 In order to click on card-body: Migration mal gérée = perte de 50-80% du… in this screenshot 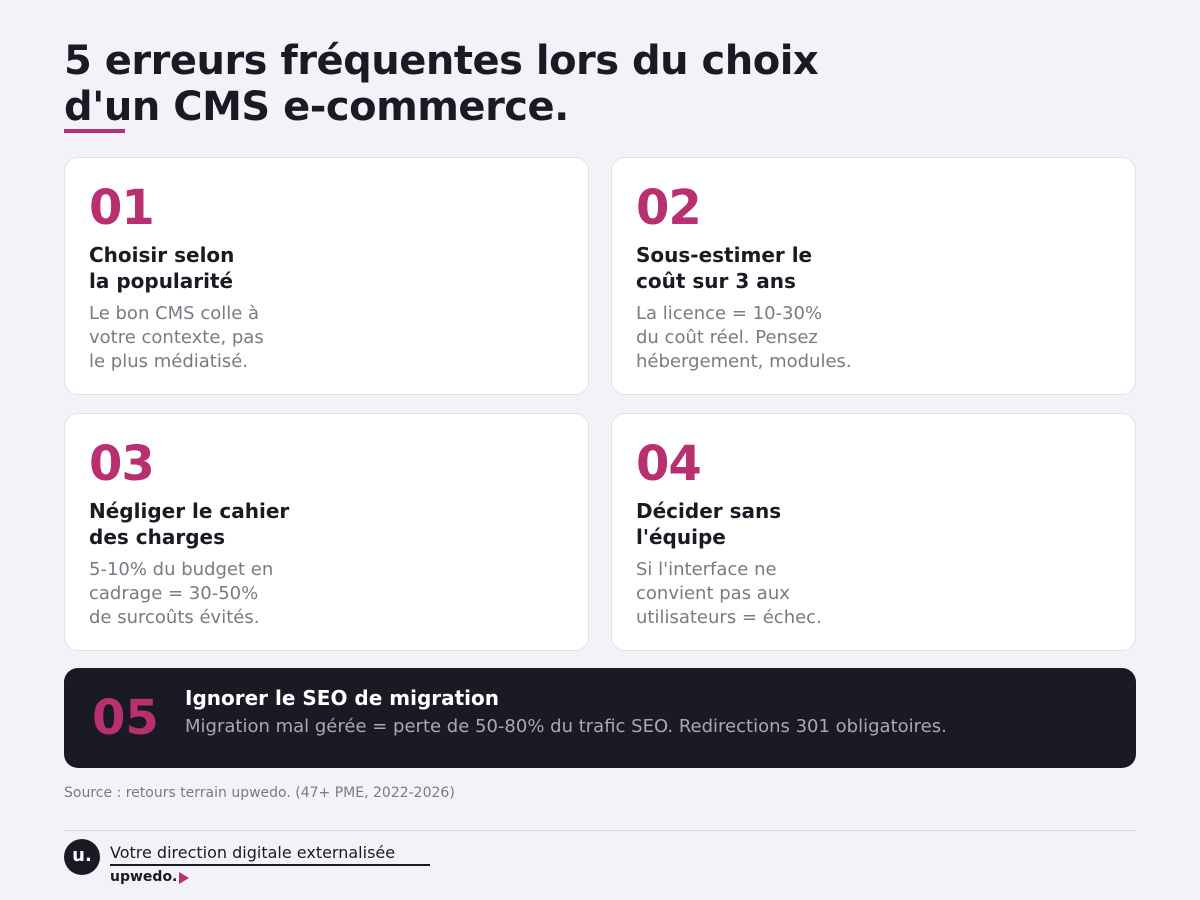, I will do `click(566, 726)`.